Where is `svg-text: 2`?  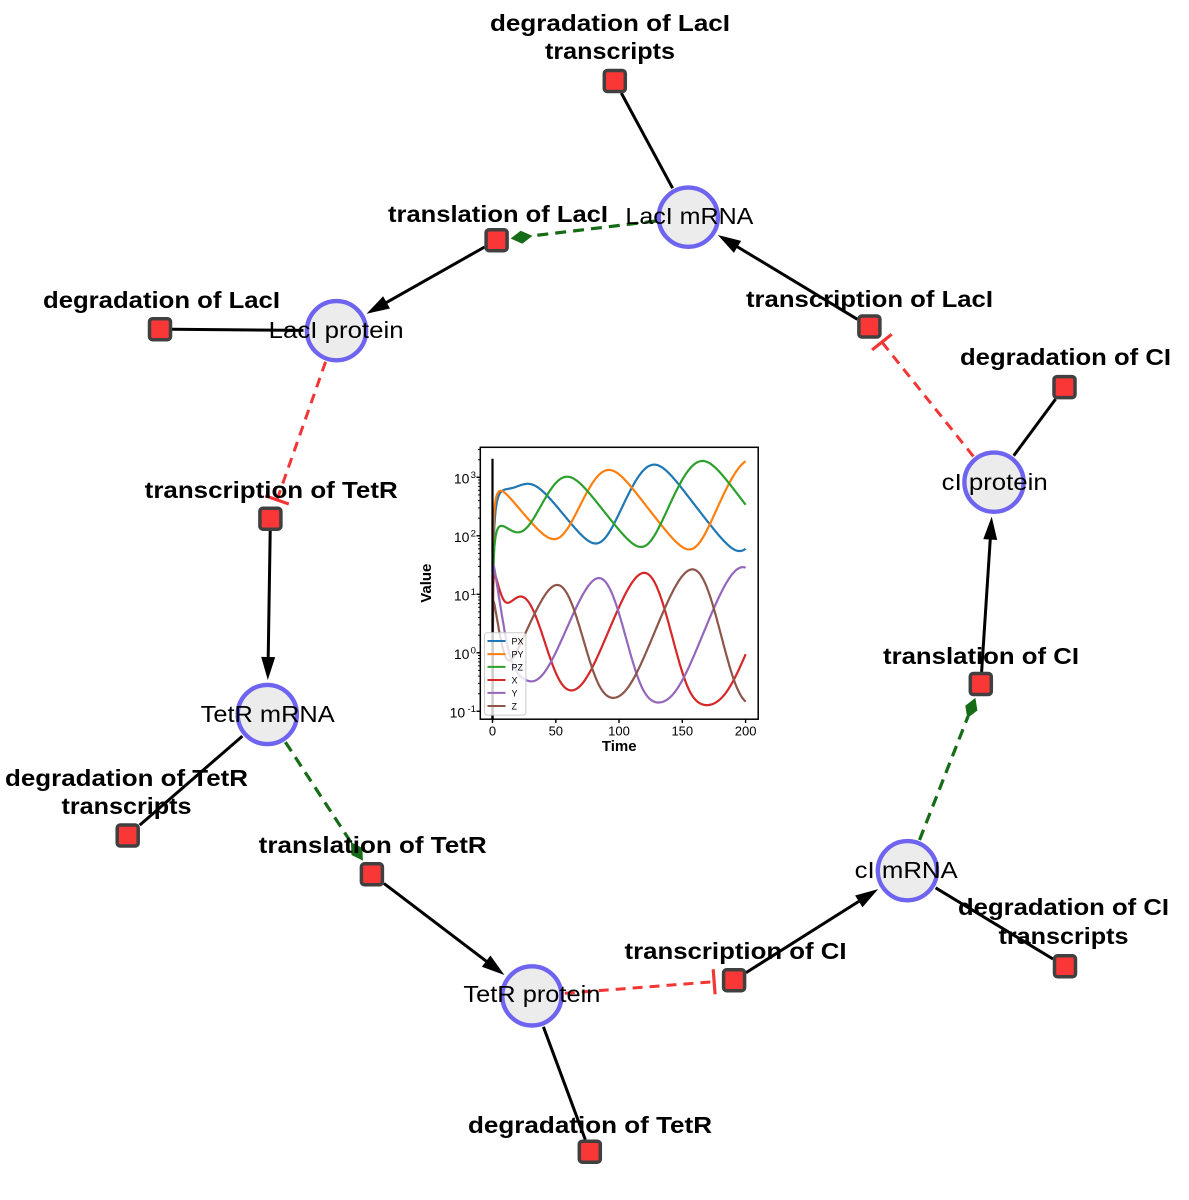 svg-text: 2 is located at coordinates (473, 533).